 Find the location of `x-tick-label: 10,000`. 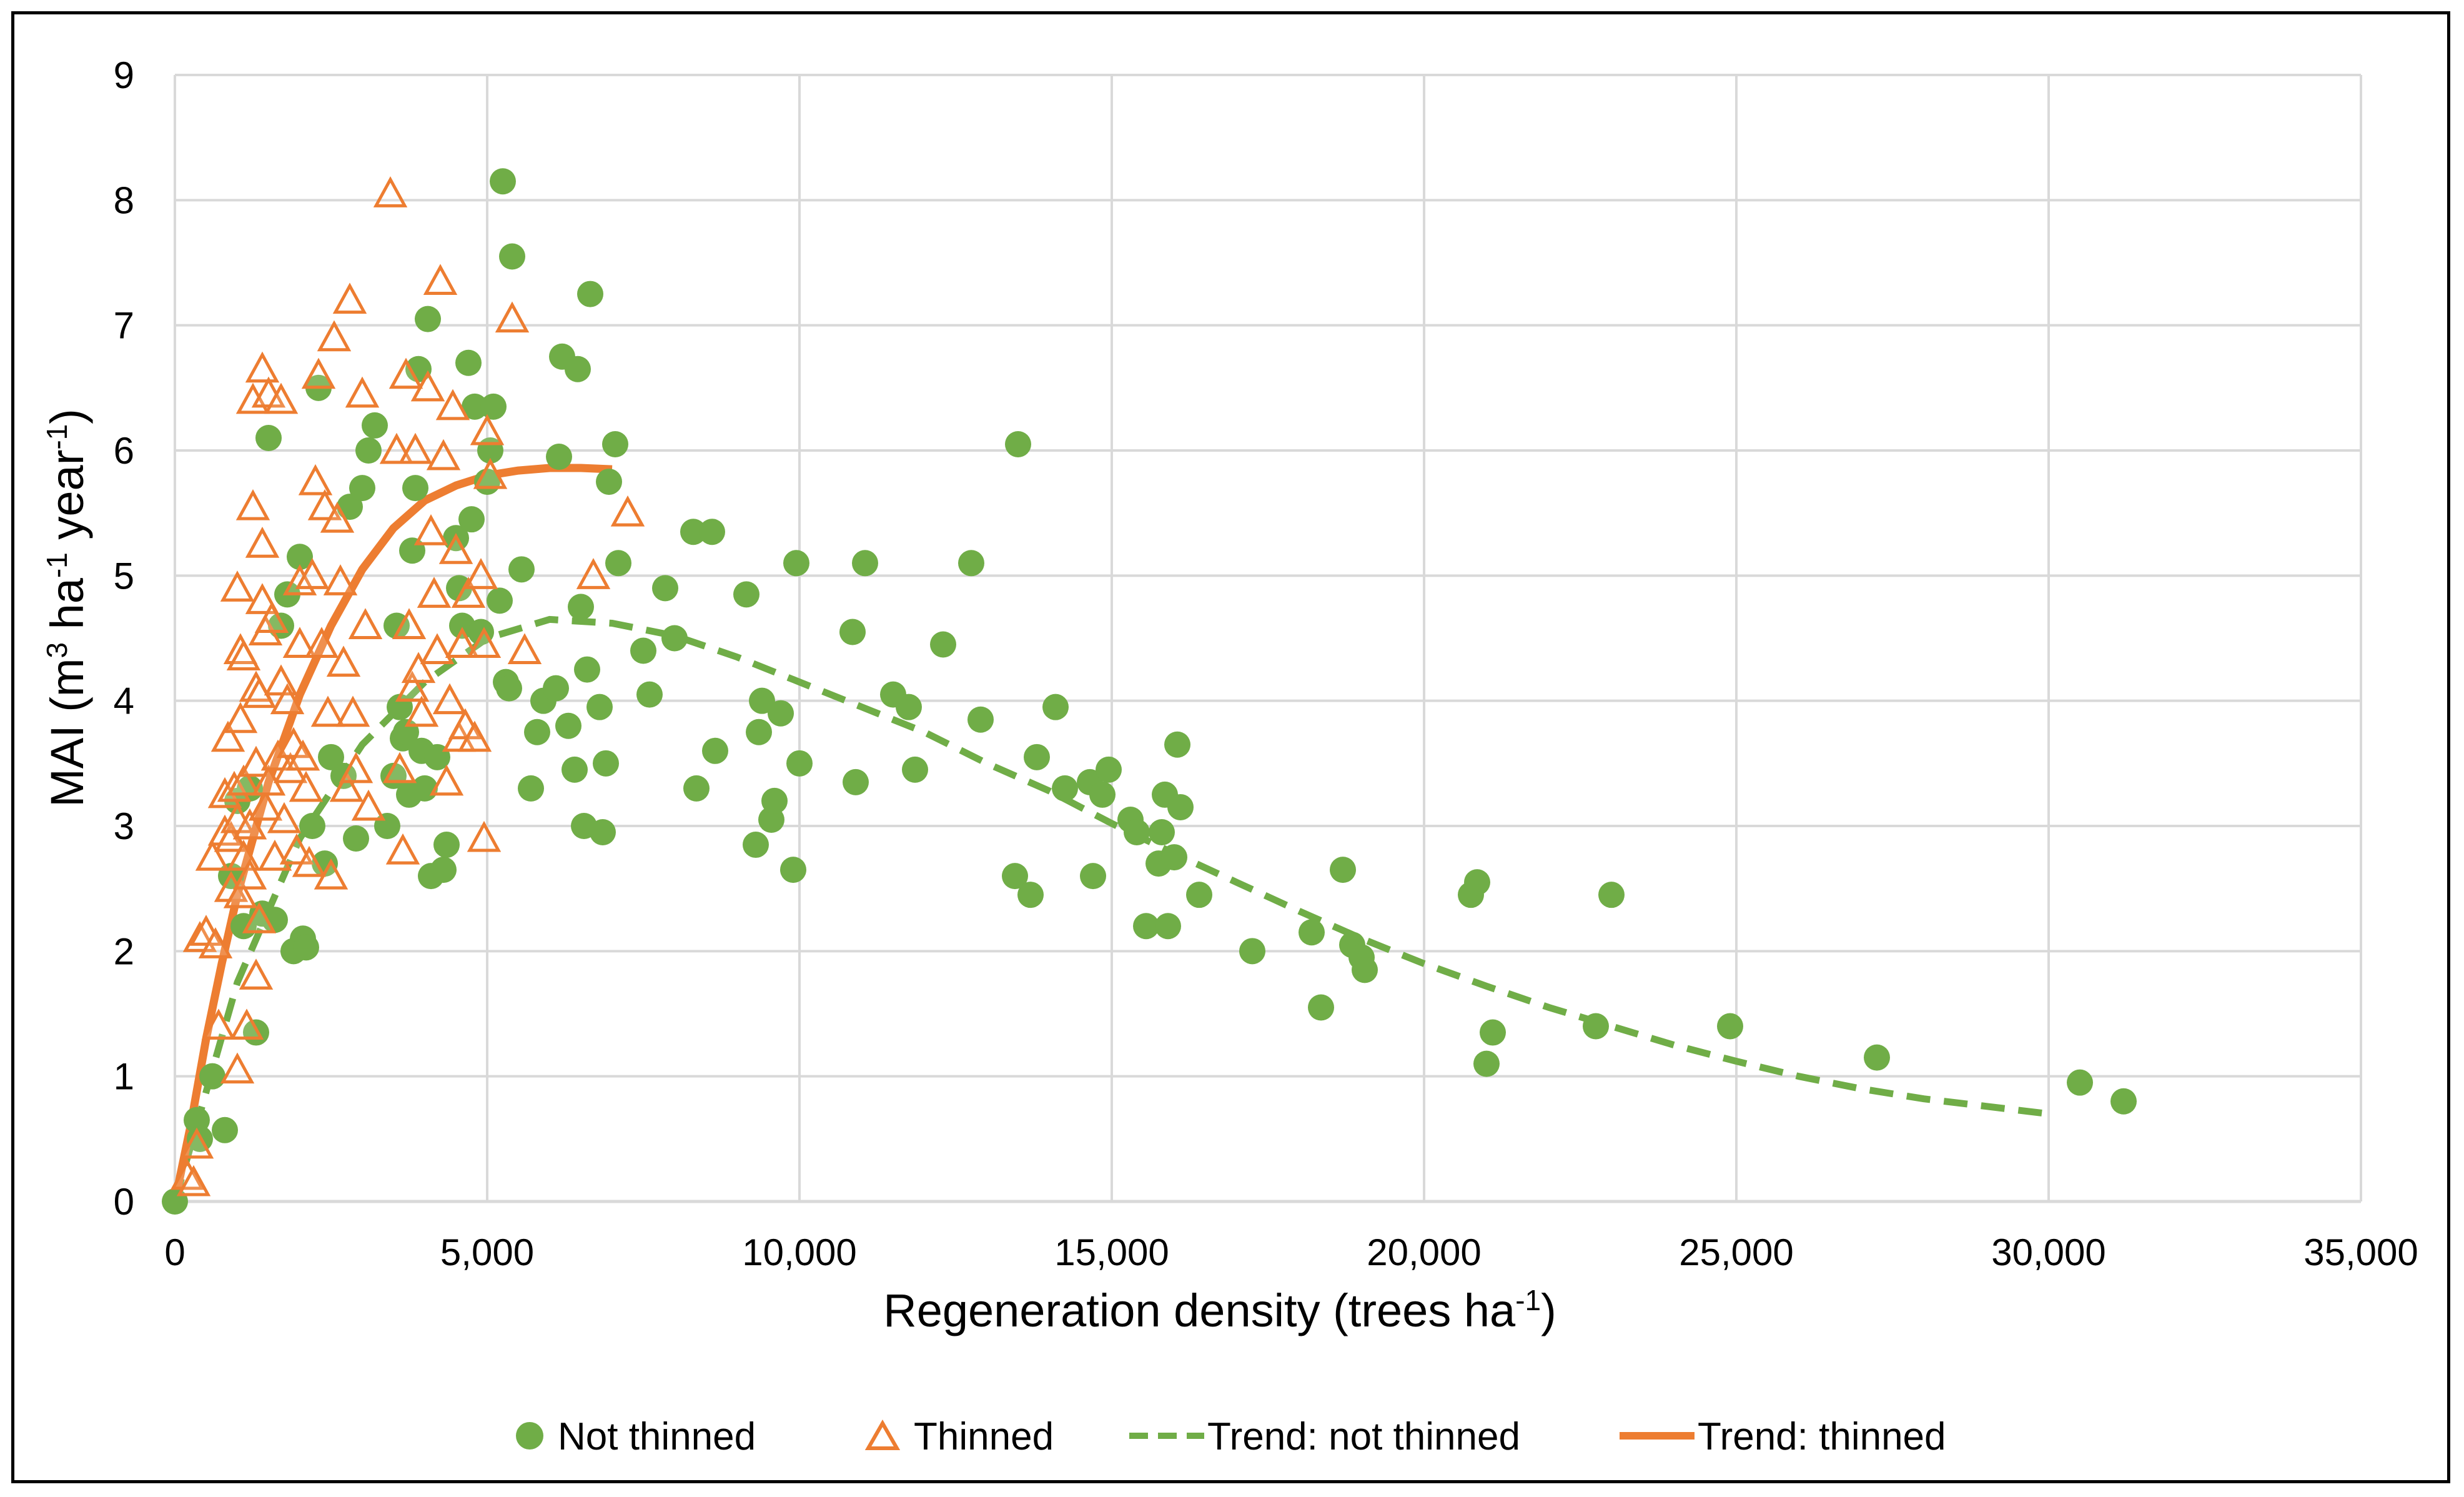

x-tick-label: 10,000 is located at coordinates (799, 1252).